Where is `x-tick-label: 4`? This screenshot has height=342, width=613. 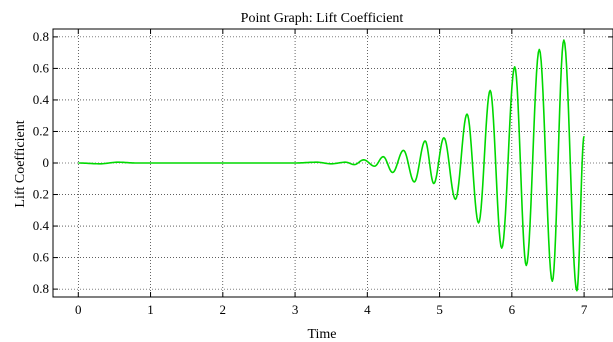 x-tick-label: 4 is located at coordinates (367, 309).